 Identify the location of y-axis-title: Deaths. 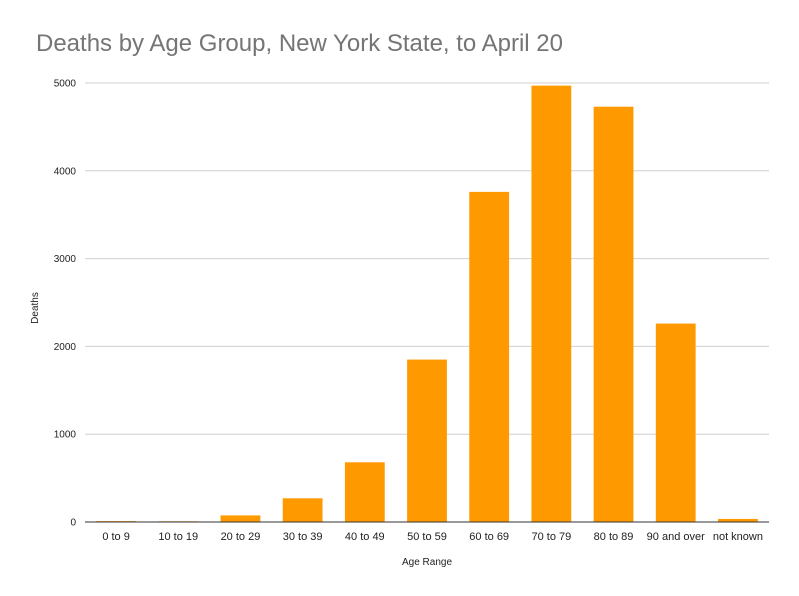
(35, 308).